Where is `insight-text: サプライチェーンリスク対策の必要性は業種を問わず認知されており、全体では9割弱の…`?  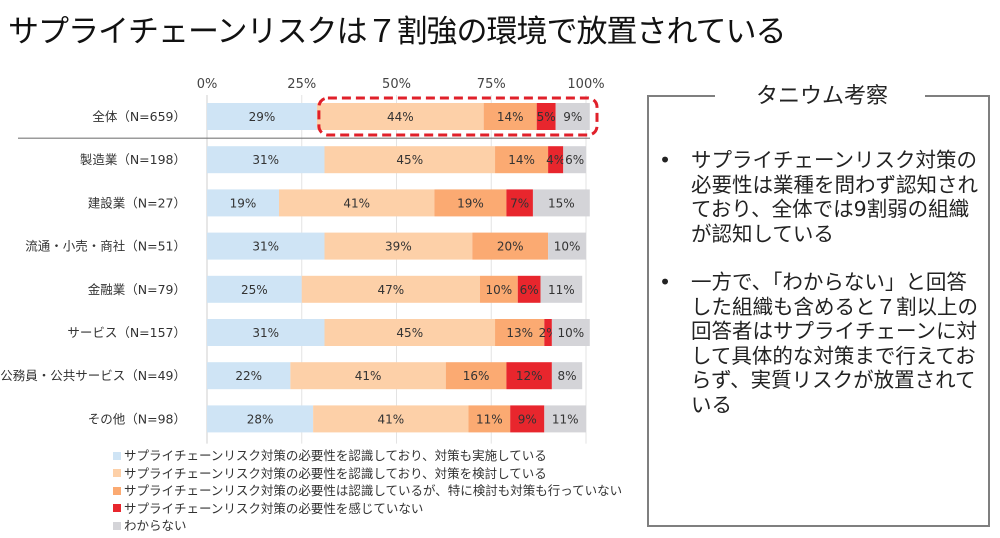 insight-text: サプライチェーンリスク対策の必要性は業種を問わず認知されており、全体では9割弱の… is located at coordinates (834, 197).